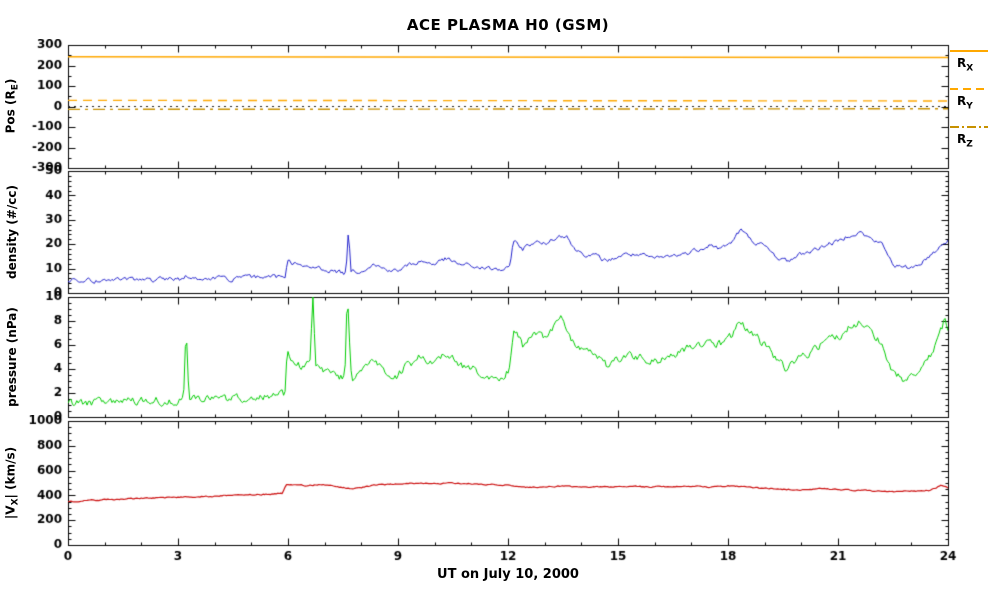 The image size is (993, 600). Describe the element at coordinates (965, 65) in the screenshot. I see `legend-label-rx: RX` at that location.